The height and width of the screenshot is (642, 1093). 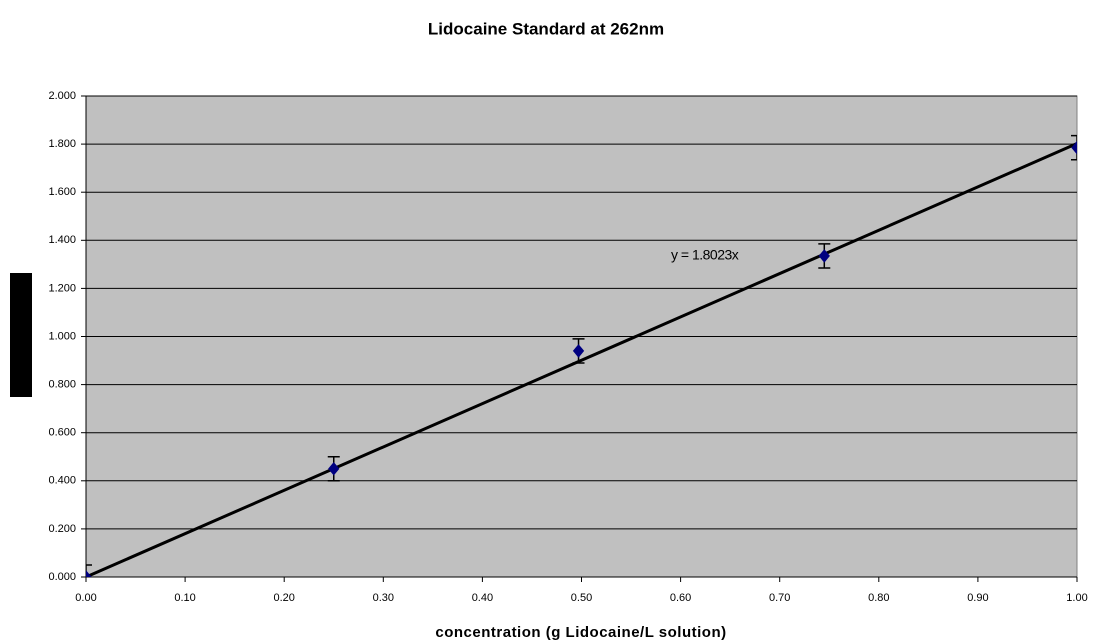 What do you see at coordinates (21, 335) in the screenshot?
I see `redacted-y-label` at bounding box center [21, 335].